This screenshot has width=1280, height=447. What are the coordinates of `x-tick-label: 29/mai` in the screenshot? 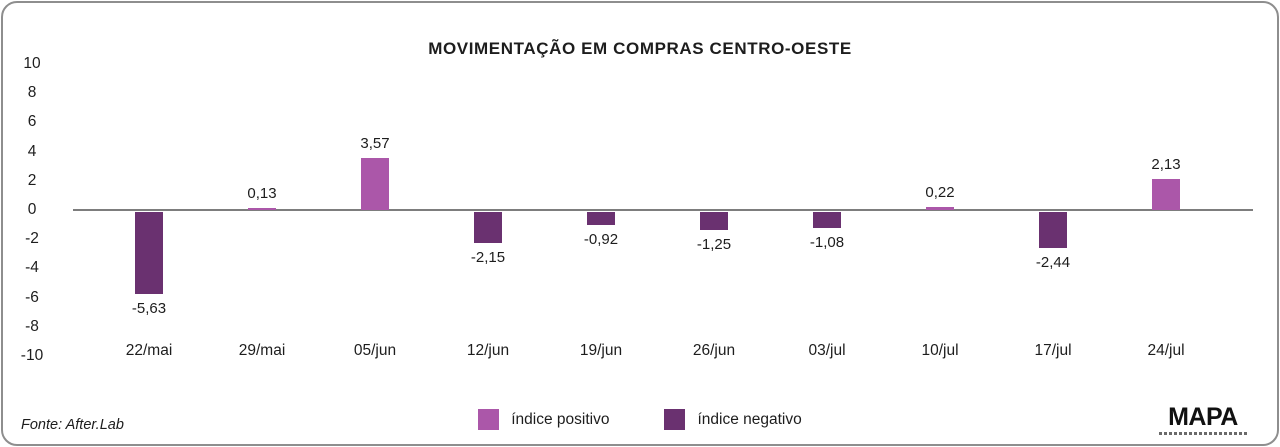 It's located at (262, 350).